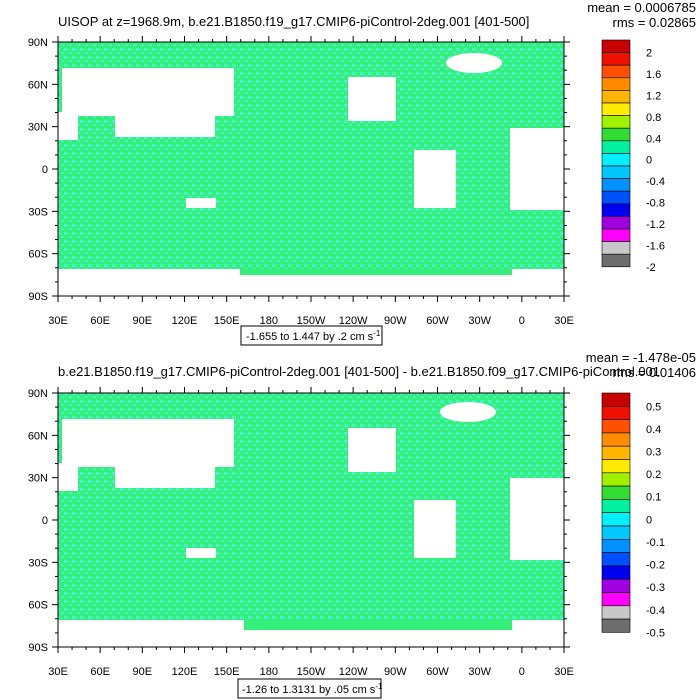 The image size is (700, 700). What do you see at coordinates (378, 625) in the screenshot?
I see `panel-2-southern-ocean-strip` at bounding box center [378, 625].